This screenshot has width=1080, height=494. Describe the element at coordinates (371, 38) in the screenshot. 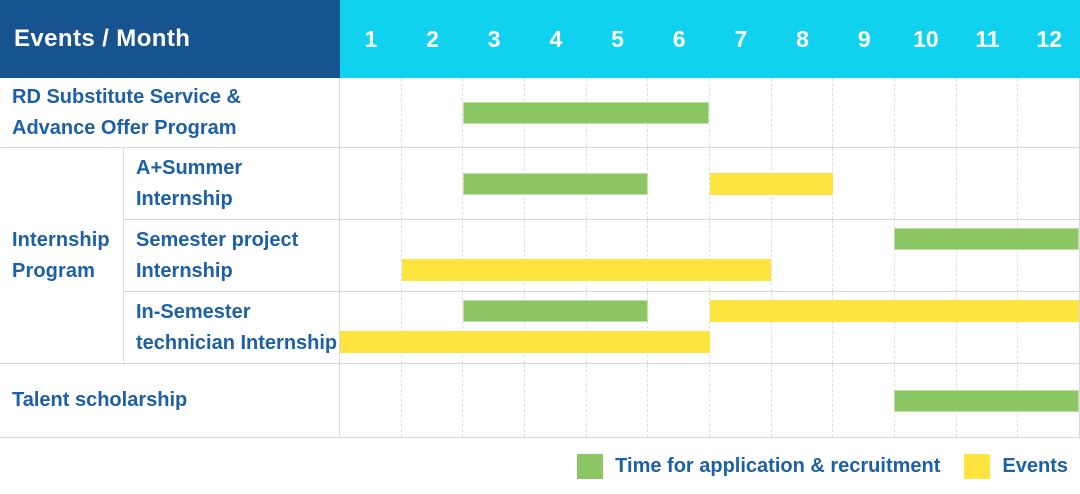

I see `month-label-1: 1` at that location.